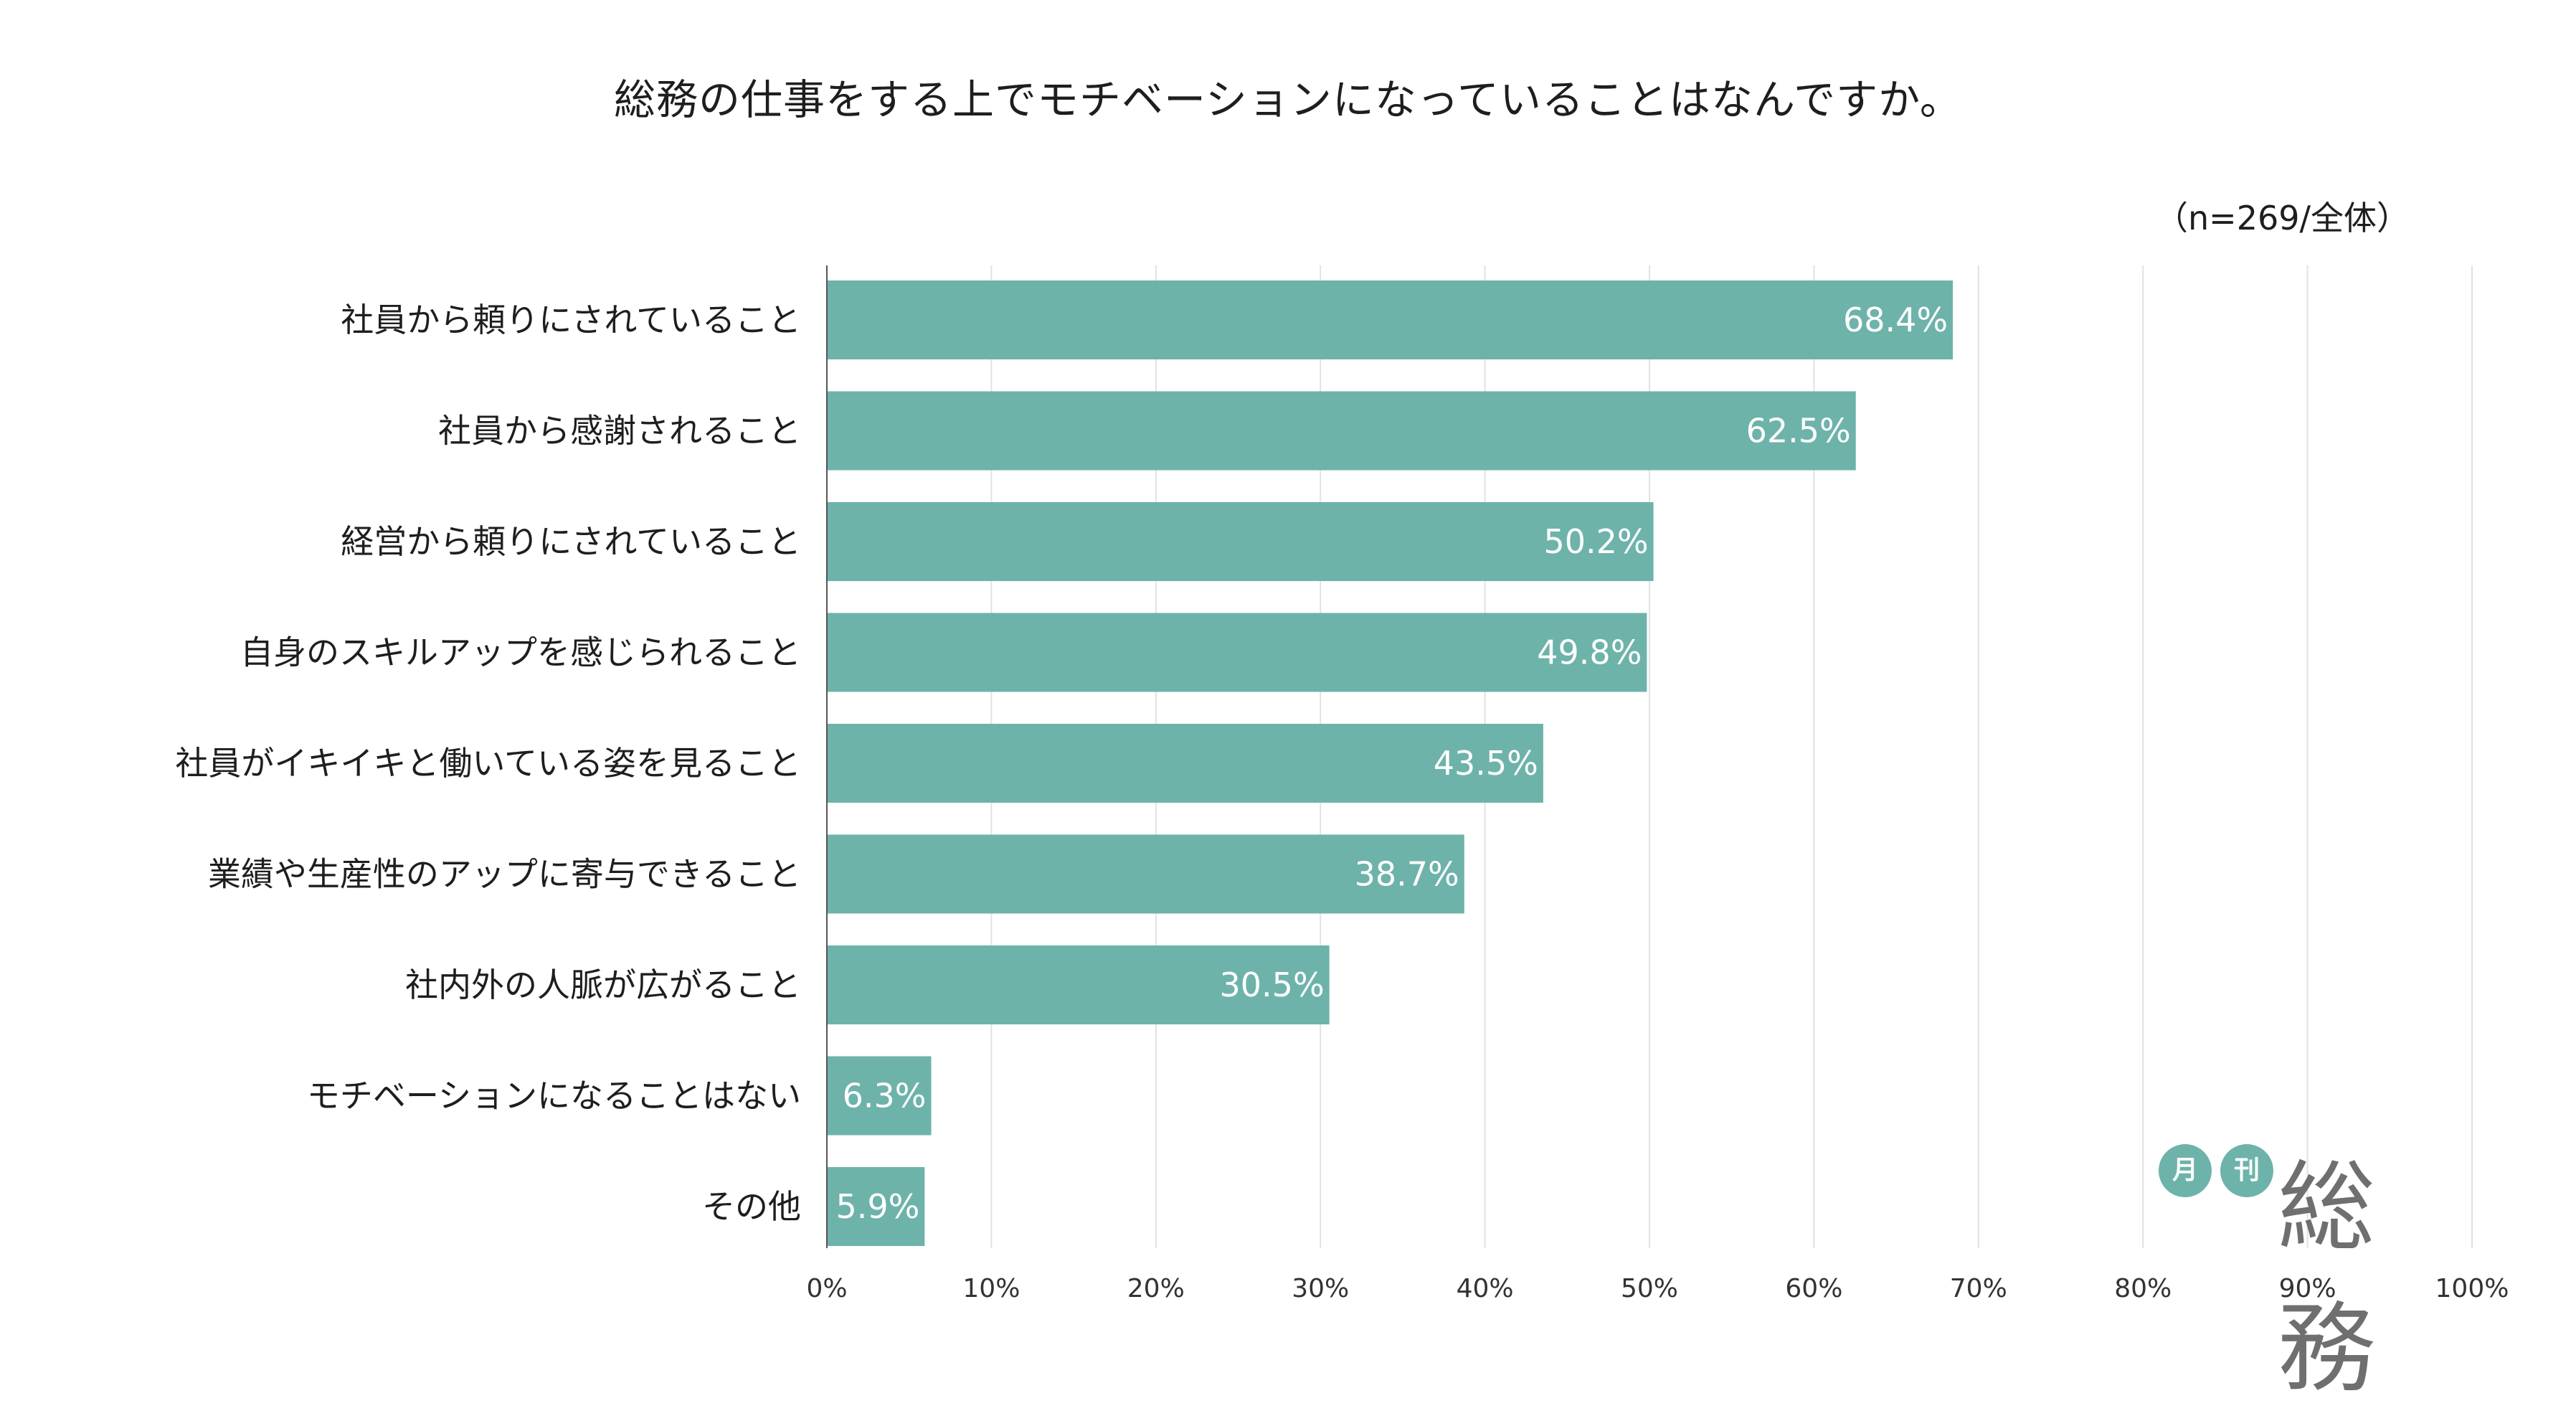 The height and width of the screenshot is (1411, 2576). Describe the element at coordinates (1407, 875) in the screenshot. I see `bar-value-label: 38.7%` at that location.